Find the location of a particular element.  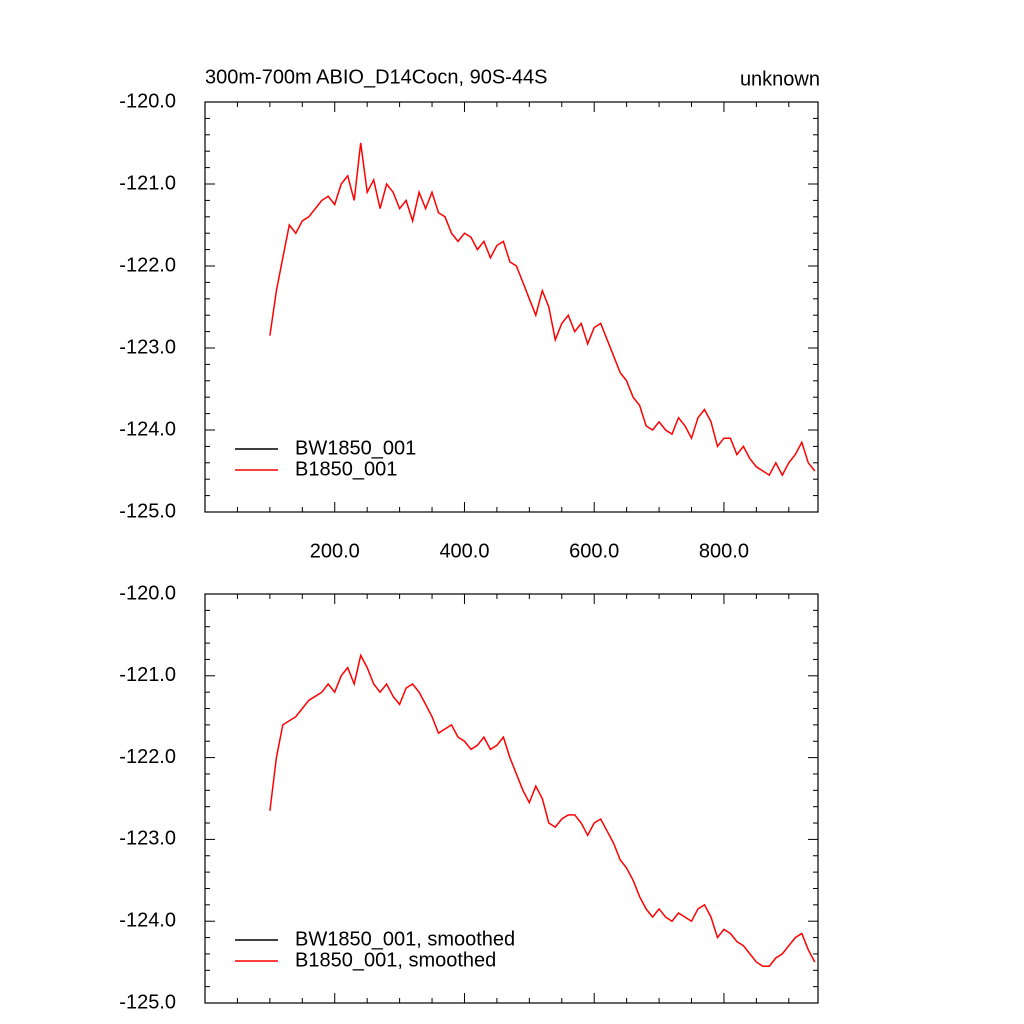

x-tick-label: 600.0 is located at coordinates (594, 551).